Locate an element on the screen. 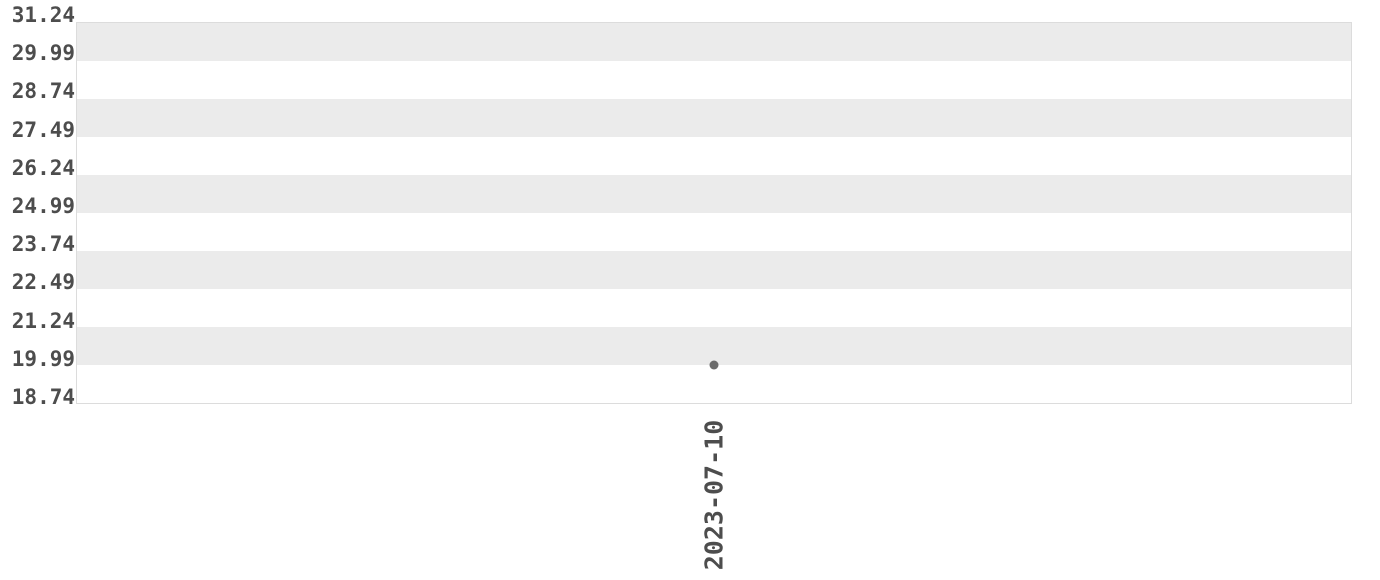  y-axis-tick-label: 29.99 is located at coordinates (43, 53).